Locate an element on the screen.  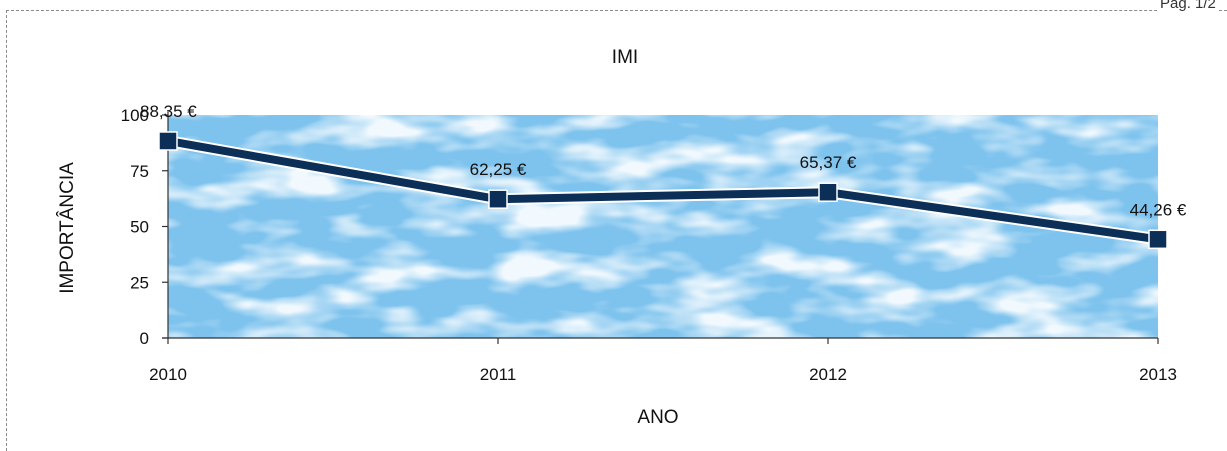
data-label: 44,26 € is located at coordinates (1158, 209).